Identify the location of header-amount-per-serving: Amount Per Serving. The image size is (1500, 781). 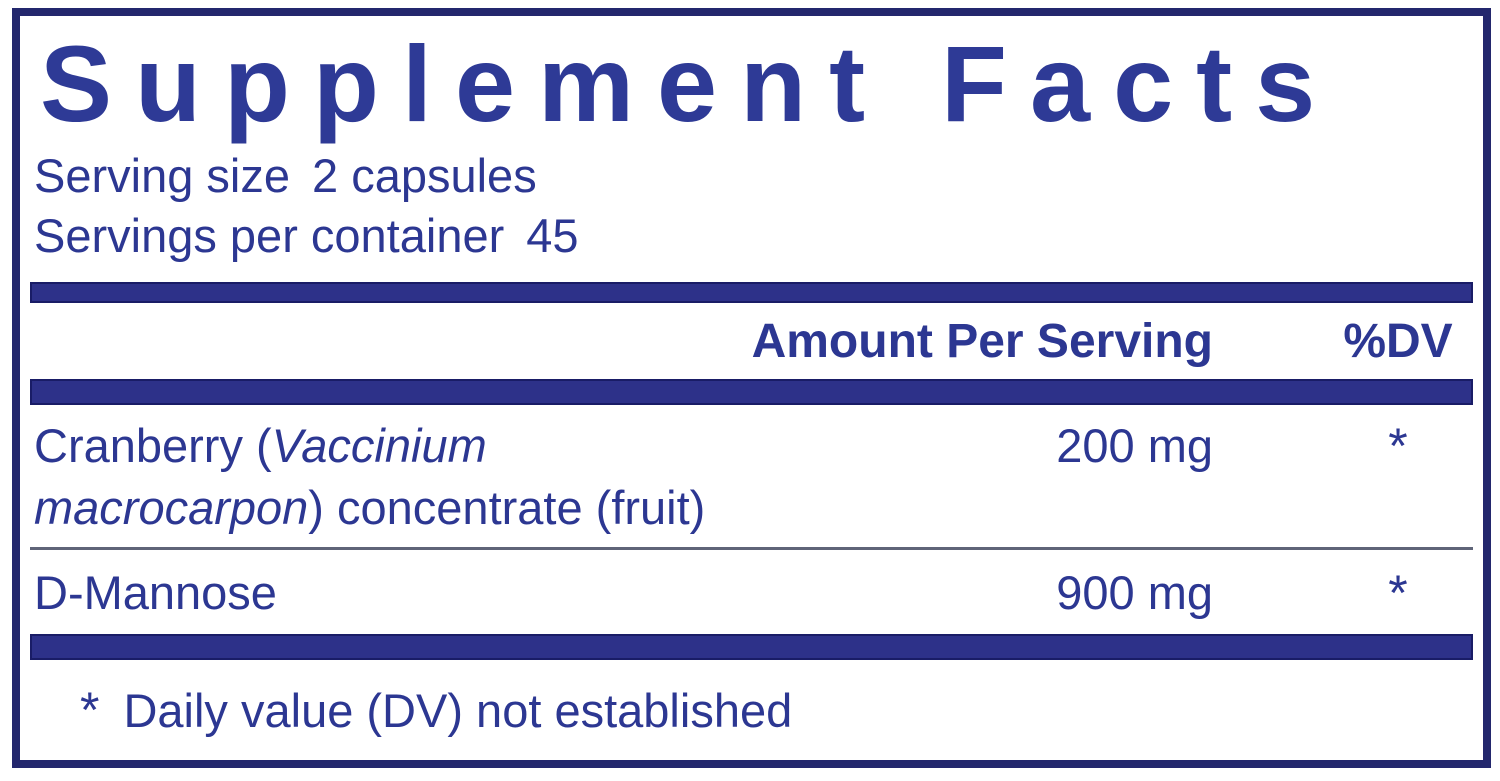
(982, 341).